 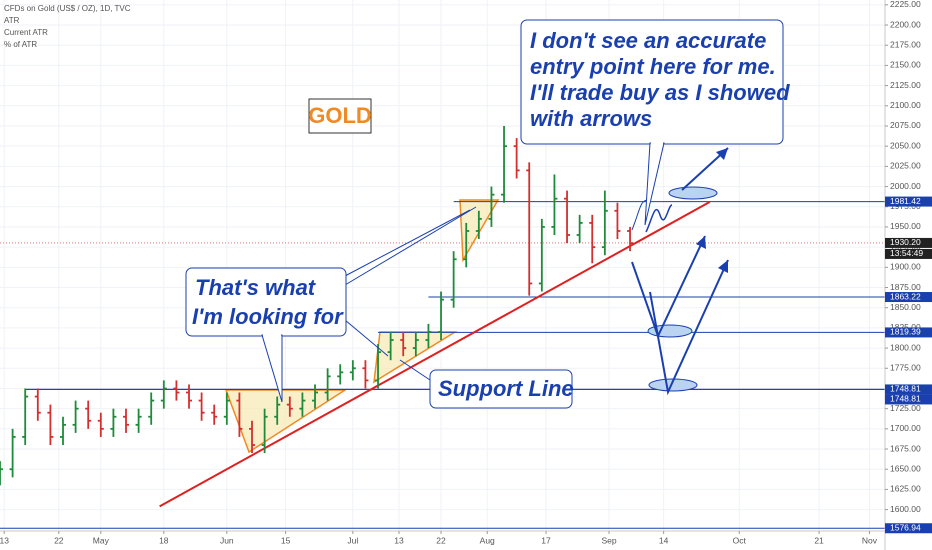 I want to click on wave-arrow, so click(x=659, y=218).